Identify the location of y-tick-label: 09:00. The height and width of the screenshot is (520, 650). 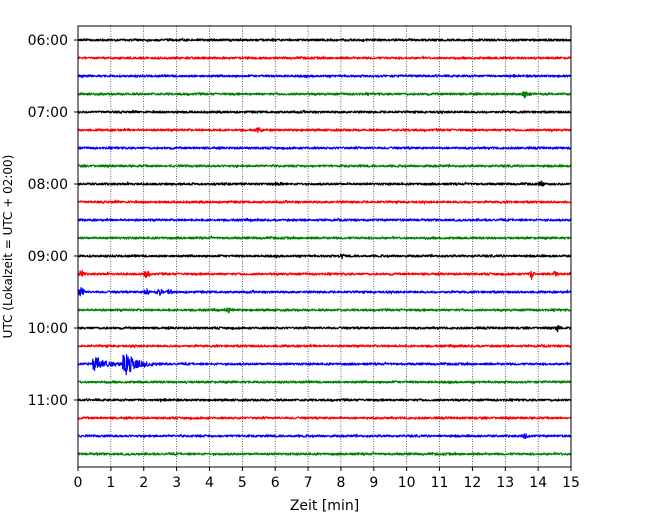
(48, 257).